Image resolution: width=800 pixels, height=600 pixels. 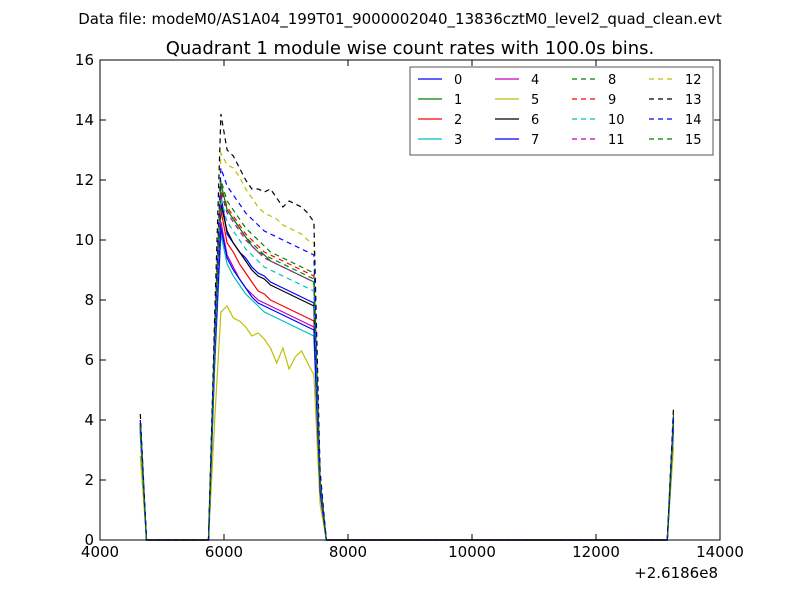 What do you see at coordinates (693, 140) in the screenshot?
I see `legend-label-15: 15` at bounding box center [693, 140].